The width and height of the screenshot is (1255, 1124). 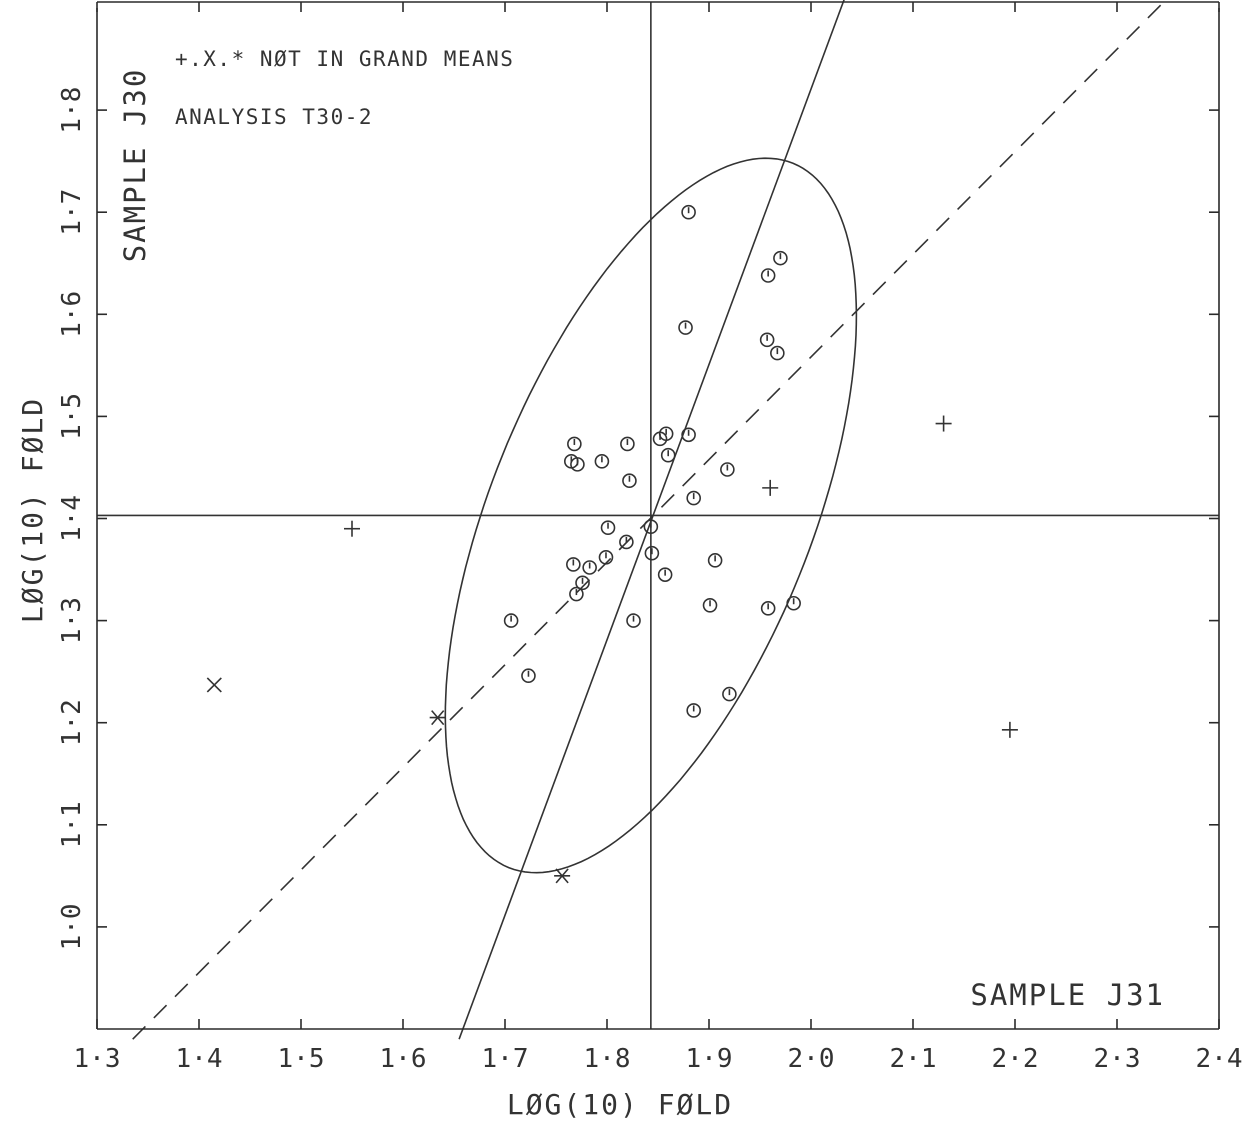 I want to click on y-tick-label: 1·4, so click(x=72, y=518).